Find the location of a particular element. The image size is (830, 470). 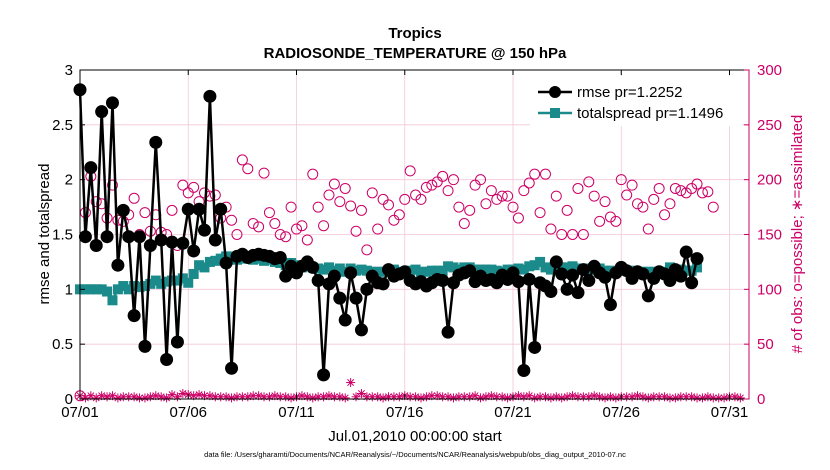

y-left-tick-label: 2 is located at coordinates (69, 180).